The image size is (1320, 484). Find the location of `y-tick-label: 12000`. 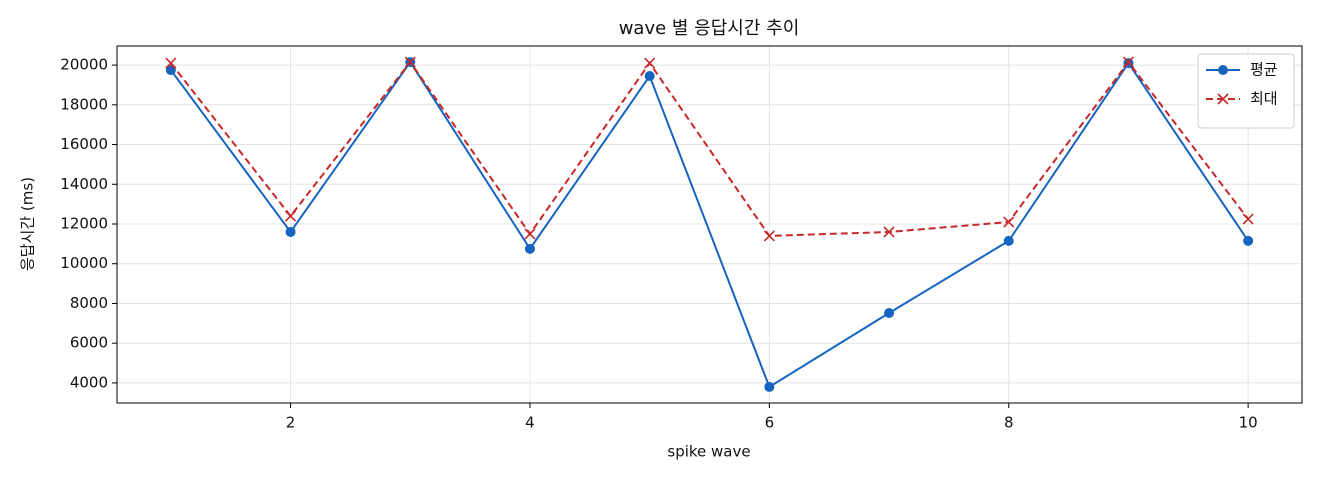

y-tick-label: 12000 is located at coordinates (84, 224).